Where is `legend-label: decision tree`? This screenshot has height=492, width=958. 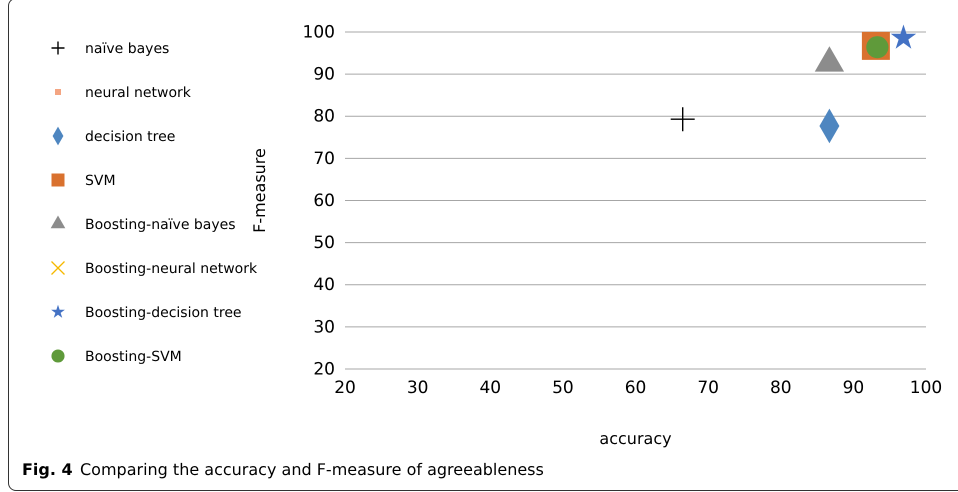
legend-label: decision tree is located at coordinates (130, 137).